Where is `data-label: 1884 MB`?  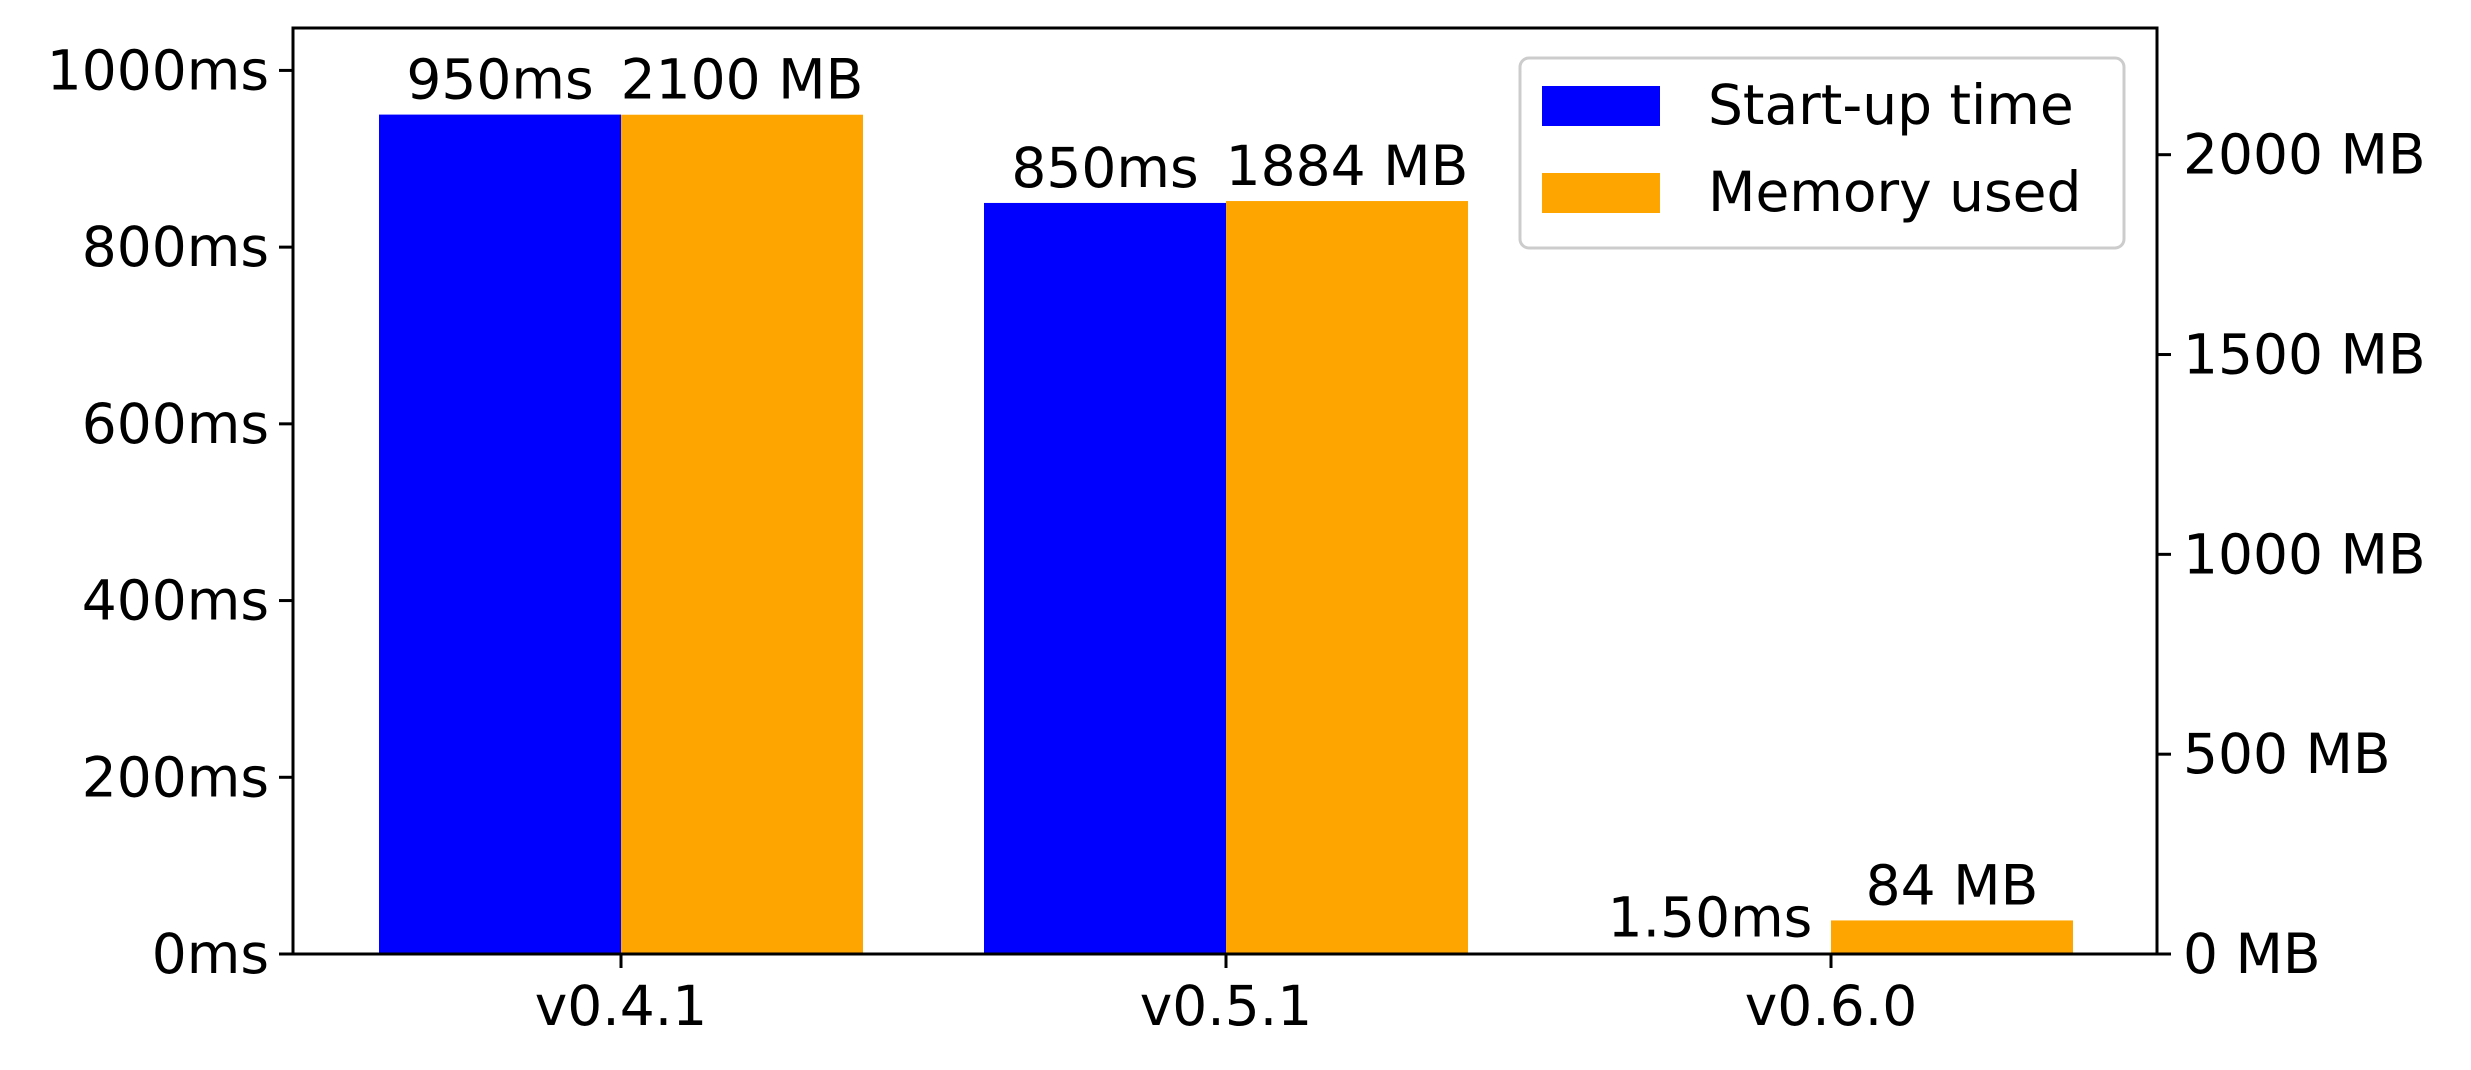
data-label: 1884 MB is located at coordinates (1347, 166).